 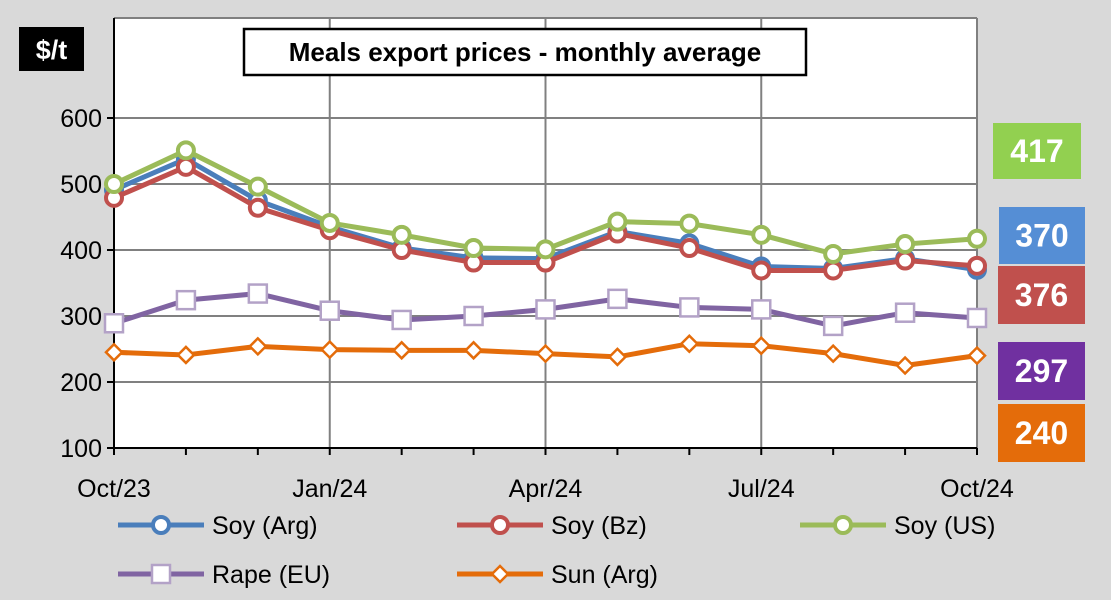 I want to click on end-value-label: 297, so click(x=1041, y=371).